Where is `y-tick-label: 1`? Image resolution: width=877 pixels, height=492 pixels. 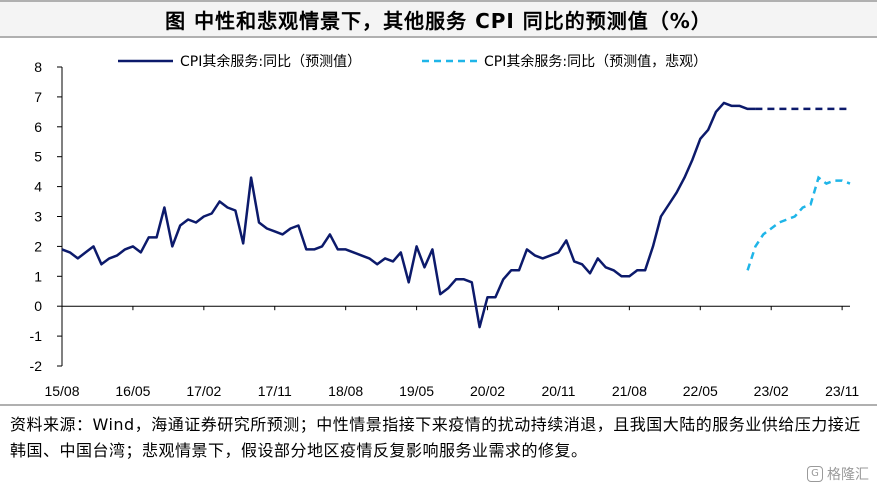
y-tick-label: 1 is located at coordinates (38, 276).